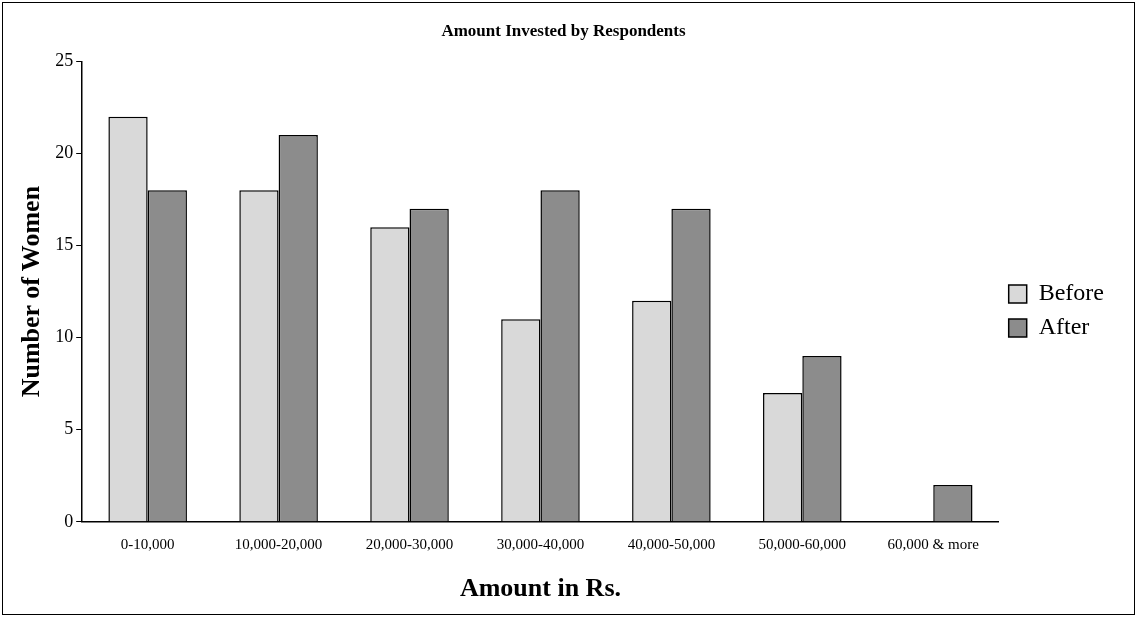 This screenshot has width=1143, height=617. Describe the element at coordinates (933, 543) in the screenshot. I see `x-tick-label: 60,000 & more` at that location.